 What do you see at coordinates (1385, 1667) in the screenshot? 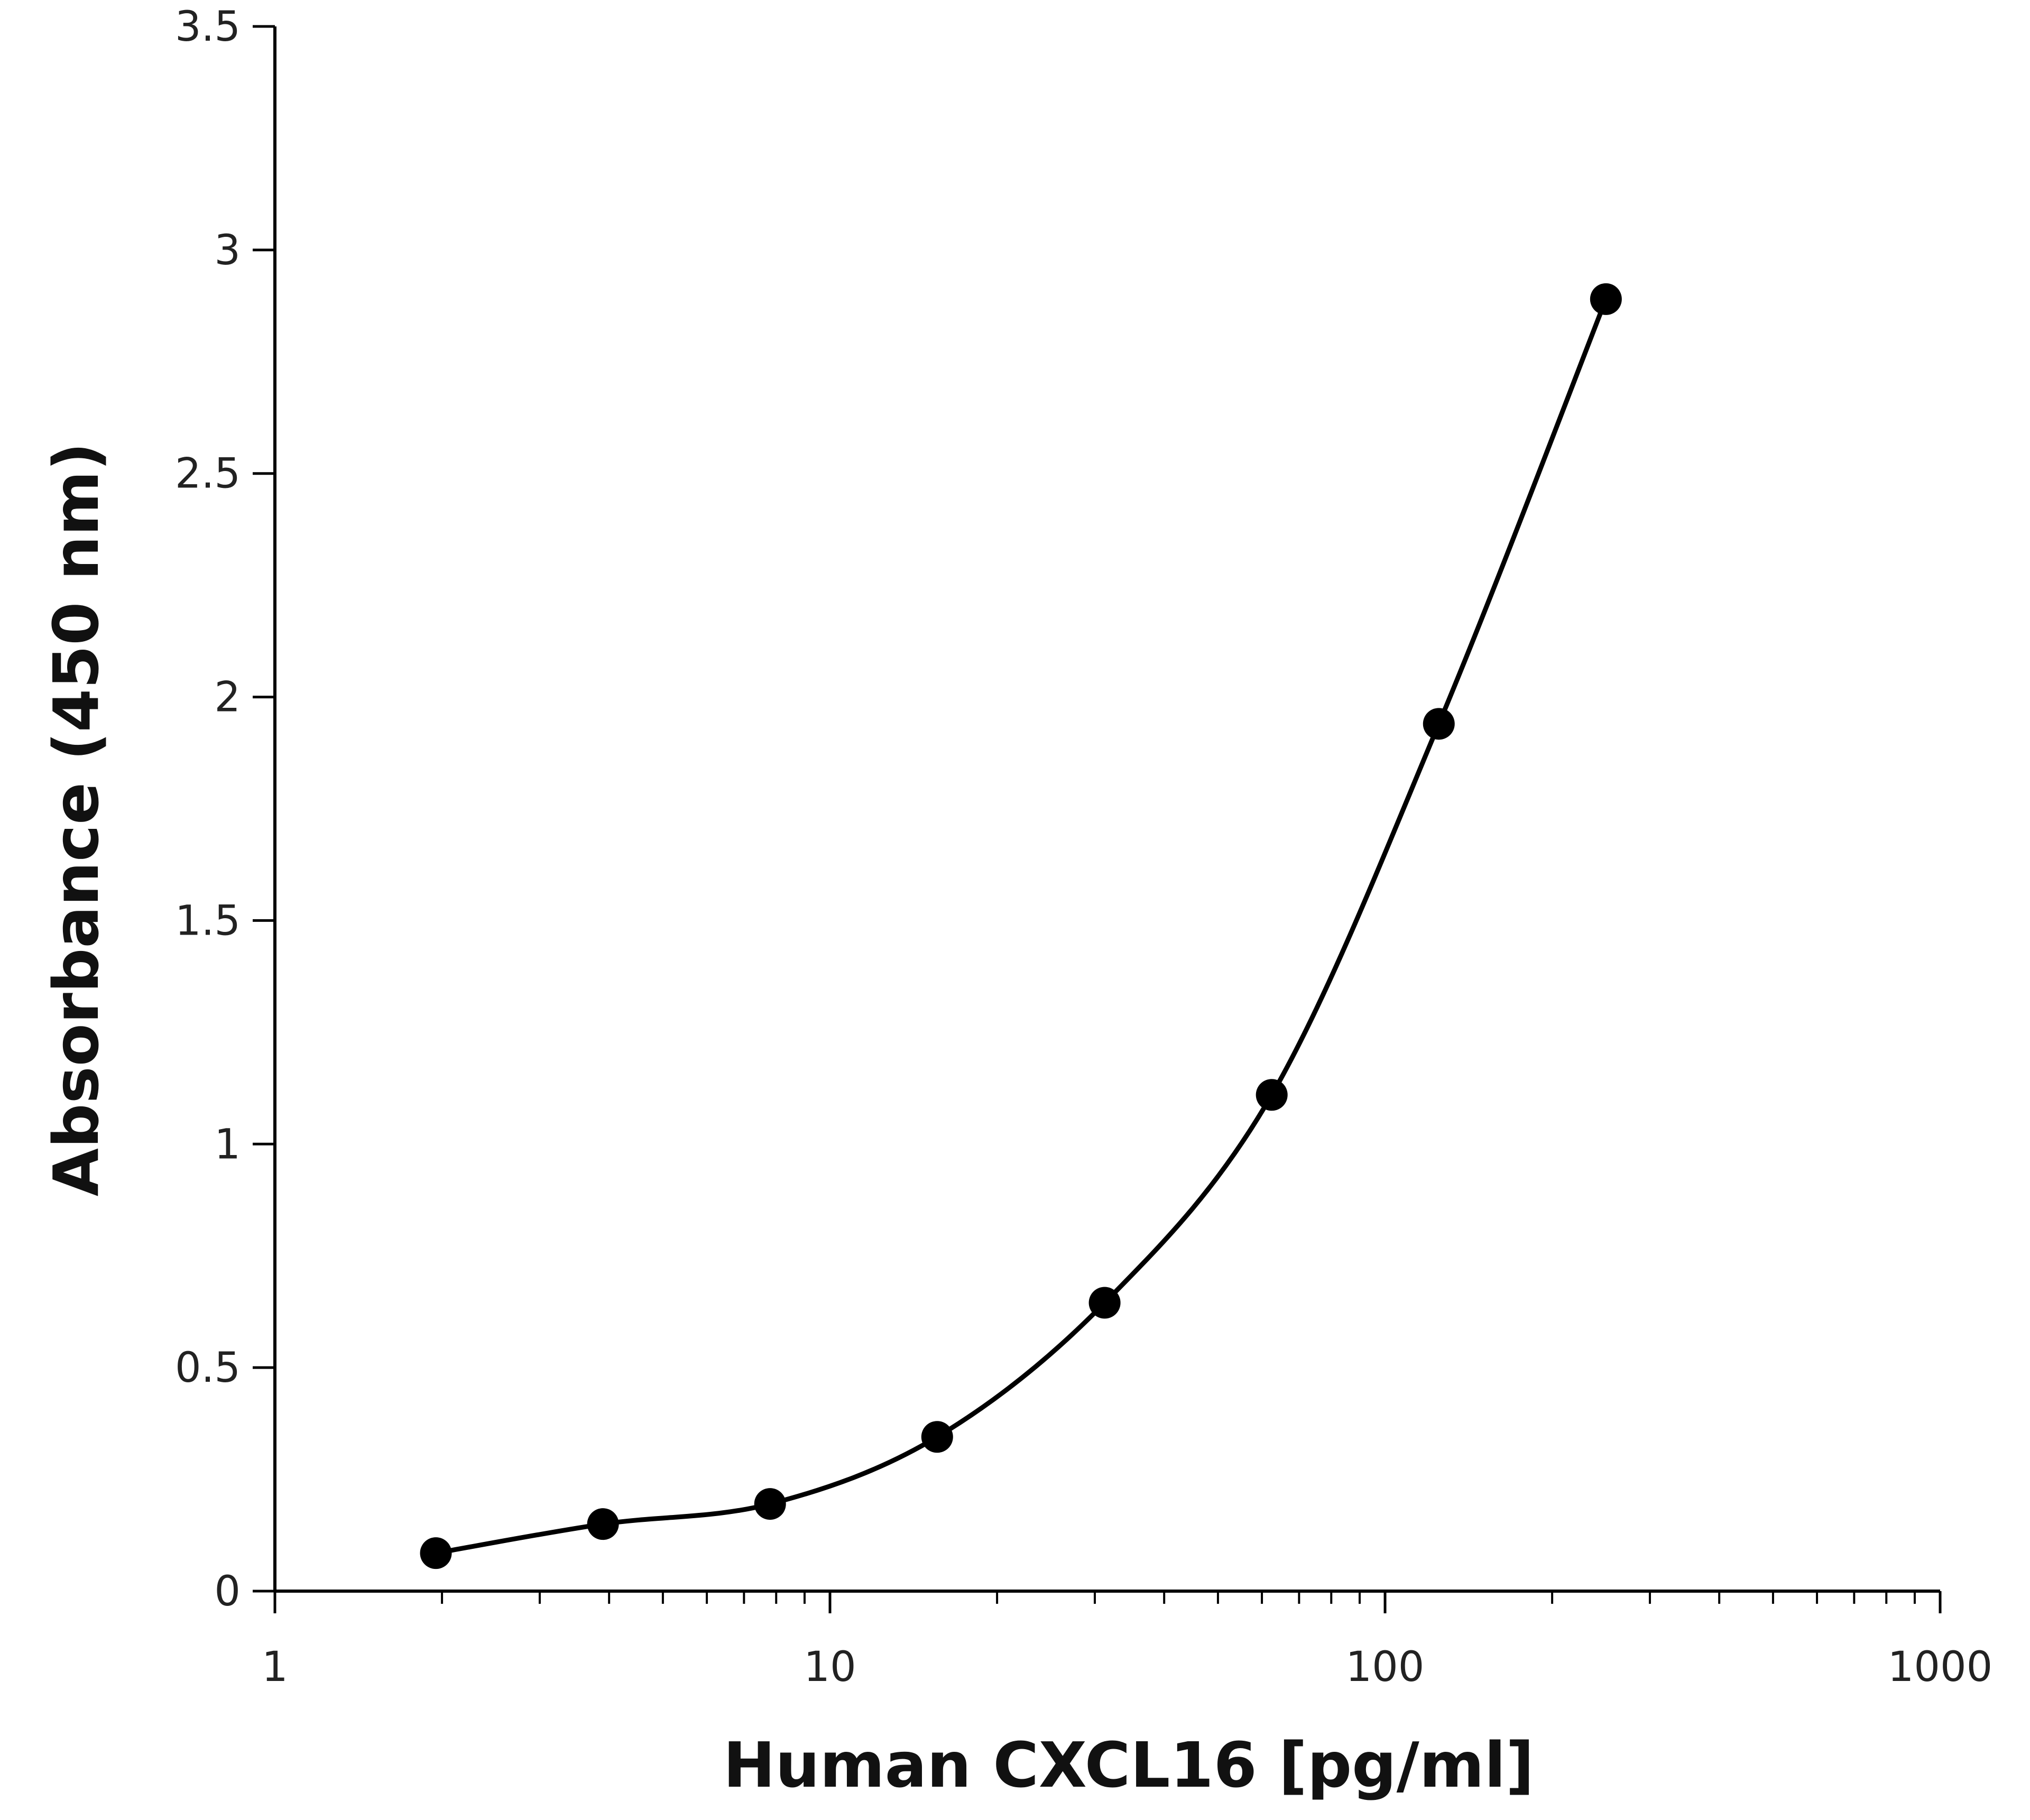
I see `x-tick-label: 100` at bounding box center [1385, 1667].